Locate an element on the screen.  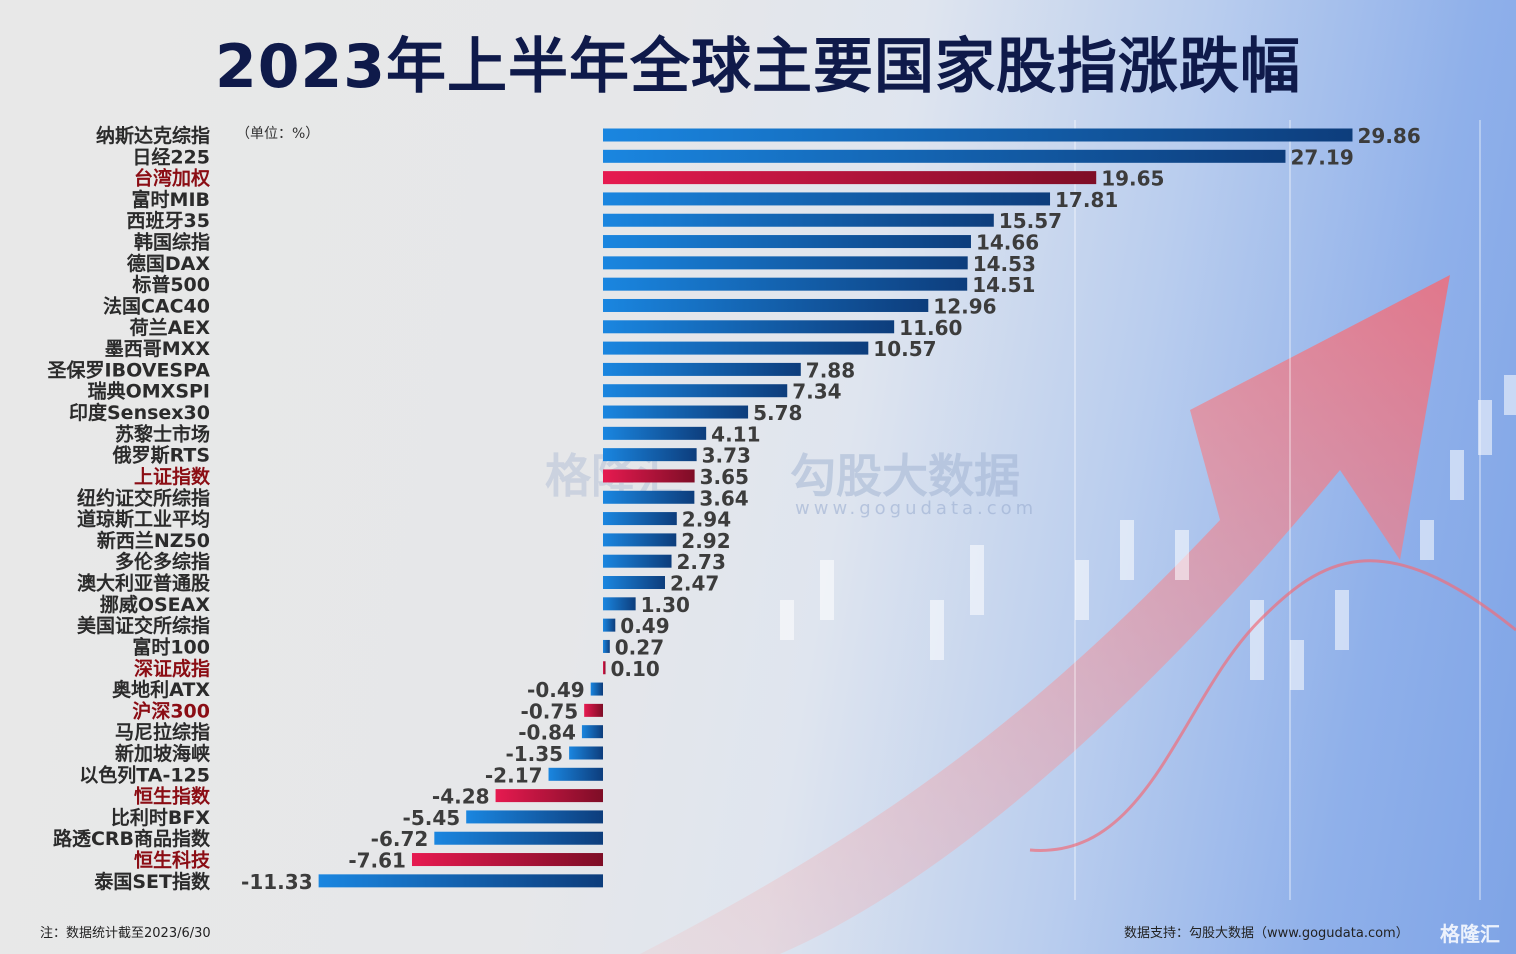
category-label: 美国证交所综指 is located at coordinates (143, 625).